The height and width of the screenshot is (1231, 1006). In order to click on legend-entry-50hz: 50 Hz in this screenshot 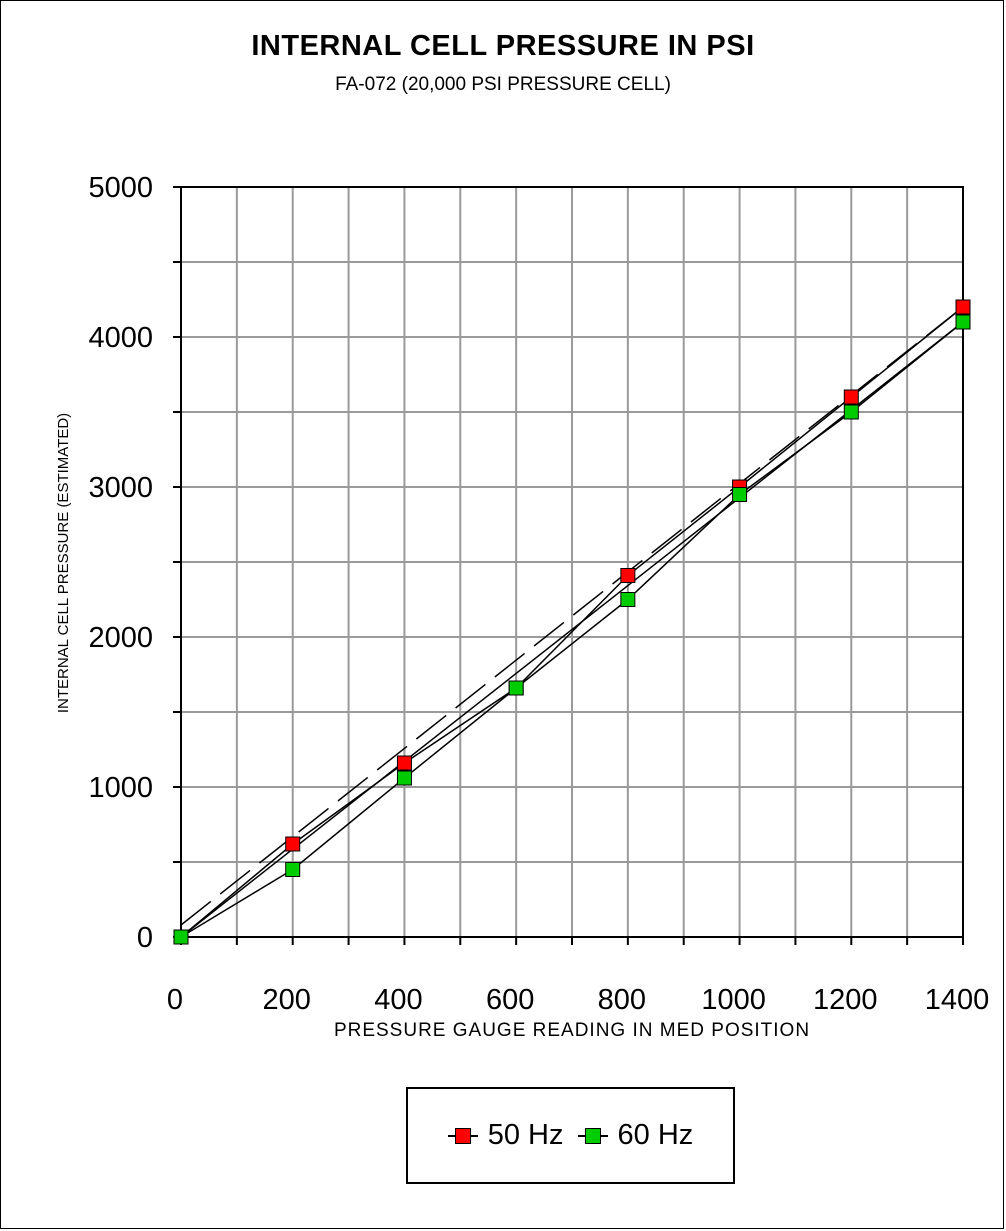, I will do `click(505, 1135)`.